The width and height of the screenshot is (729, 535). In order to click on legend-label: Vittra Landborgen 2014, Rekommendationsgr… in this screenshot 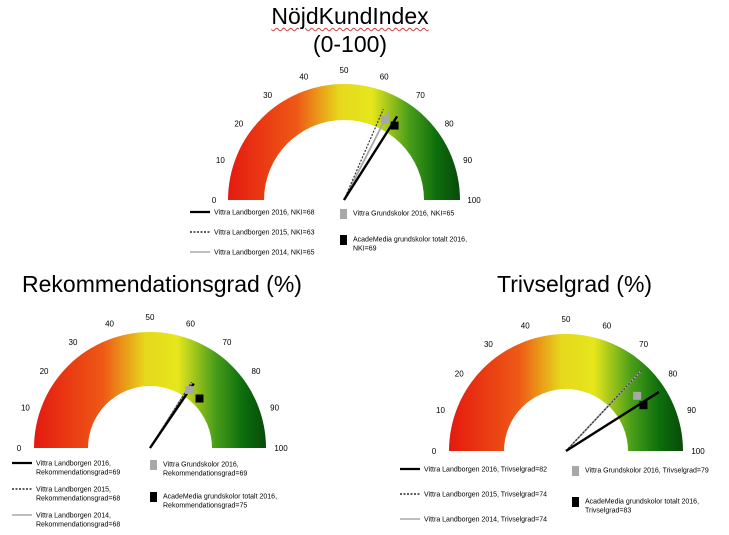, I will do `click(78, 521)`.